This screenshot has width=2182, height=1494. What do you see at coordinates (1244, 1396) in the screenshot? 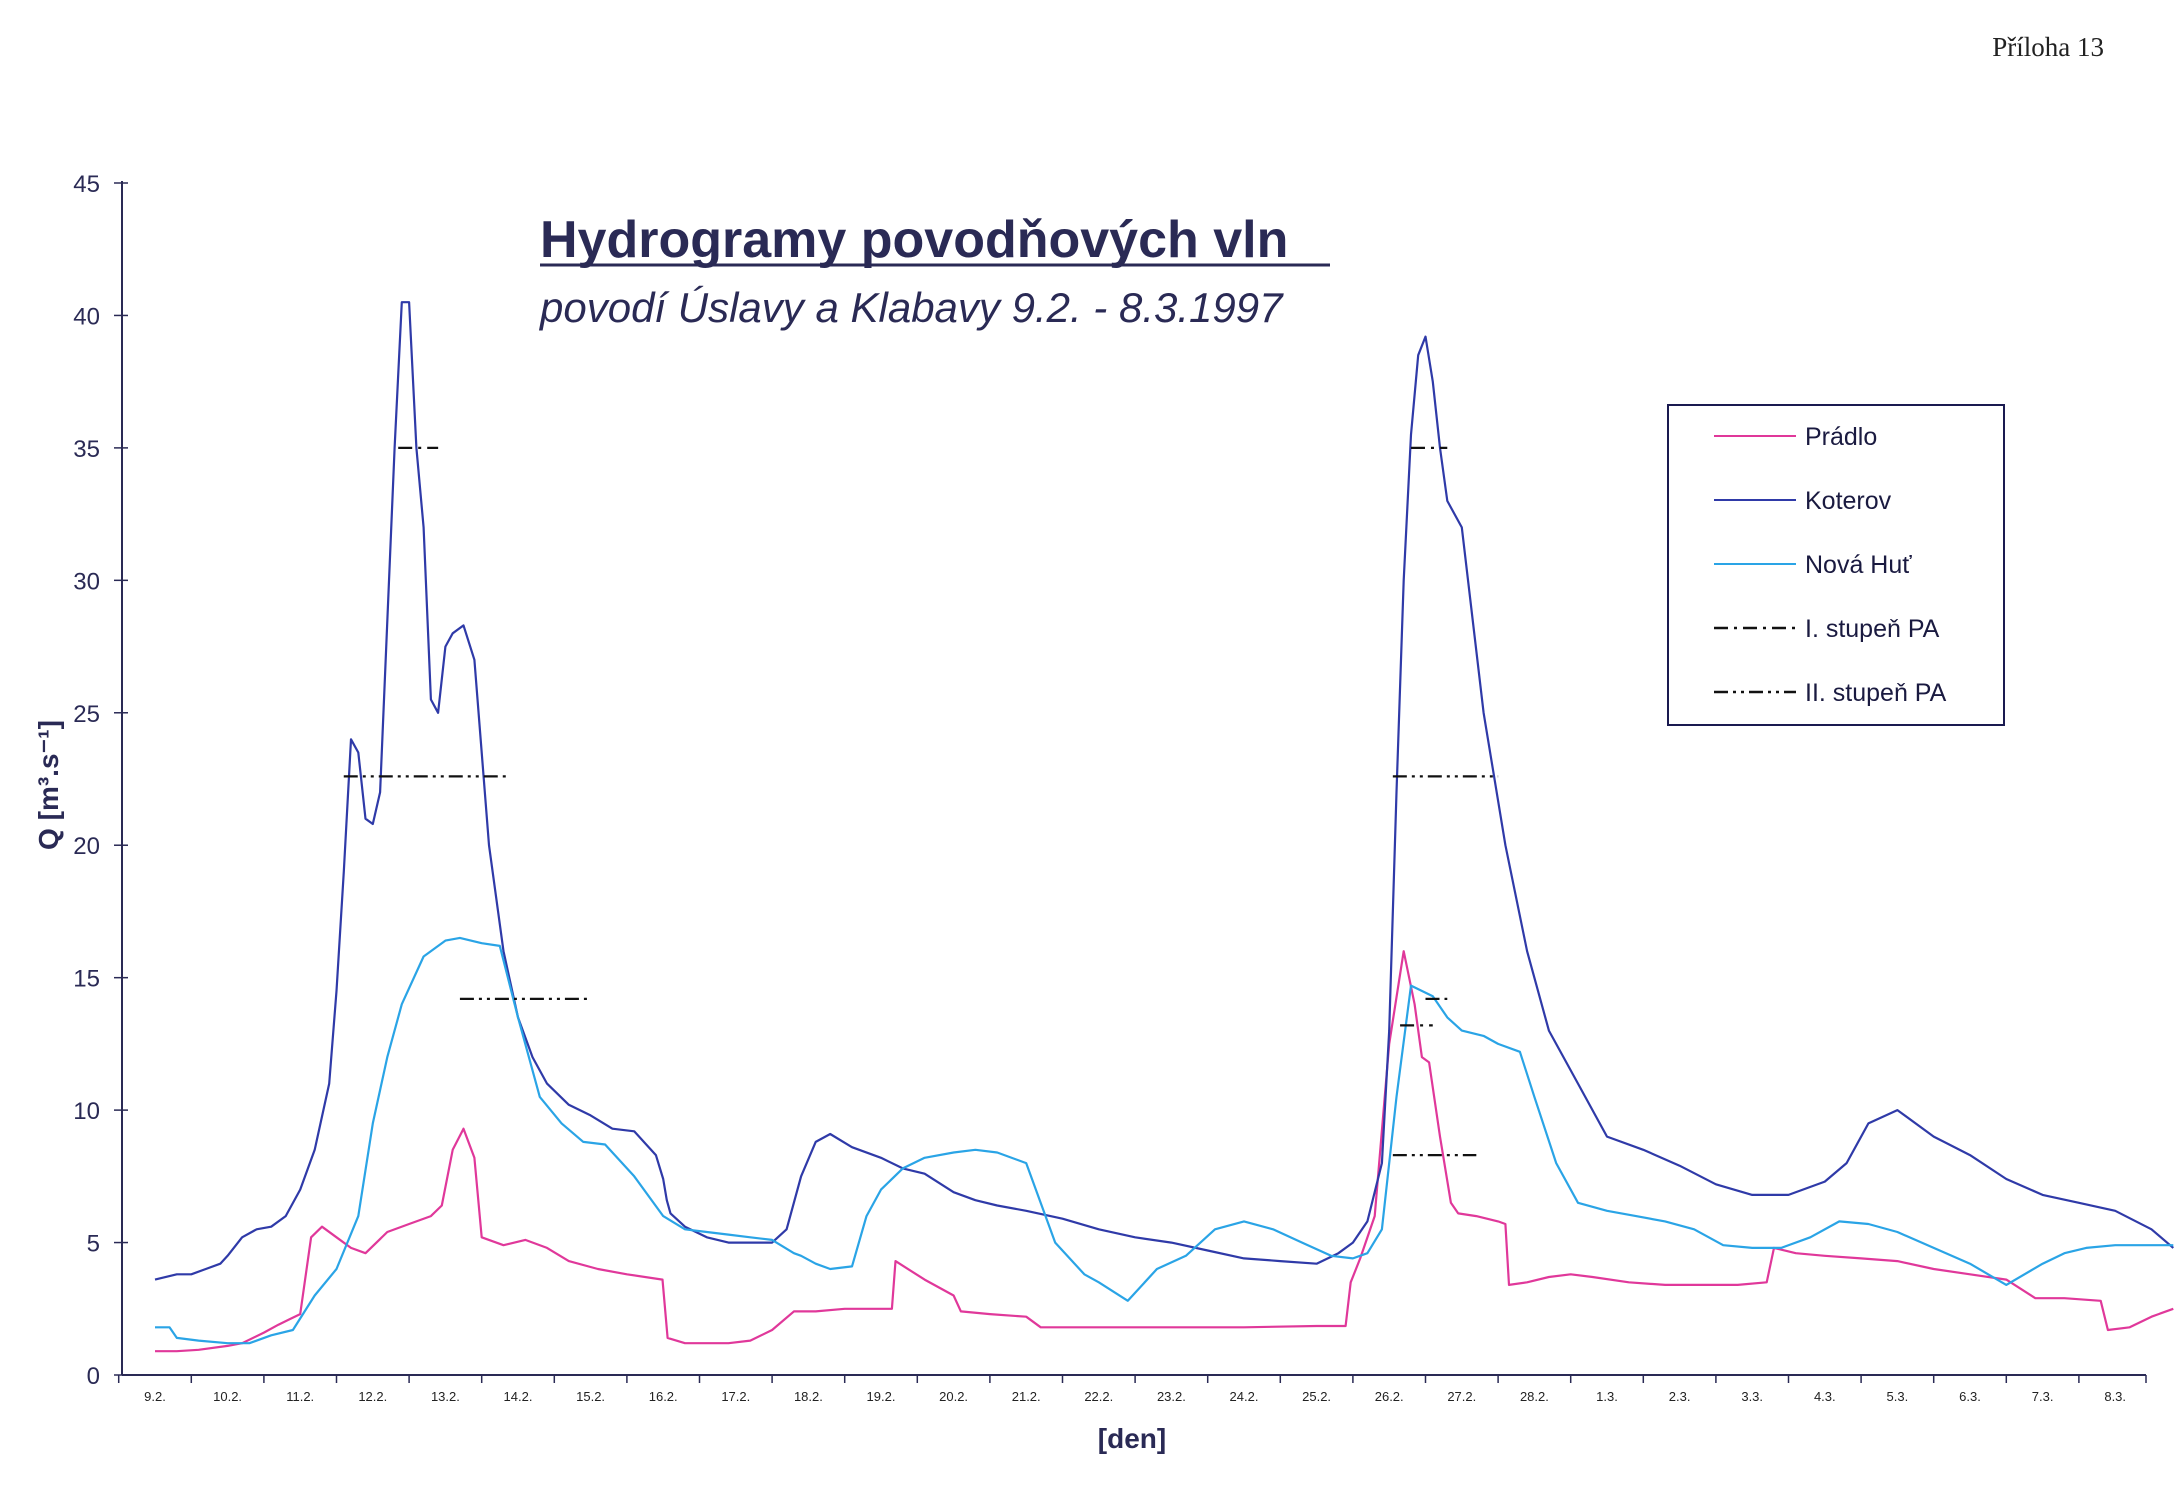
I see `x-tick-label: 24.2.` at bounding box center [1244, 1396].